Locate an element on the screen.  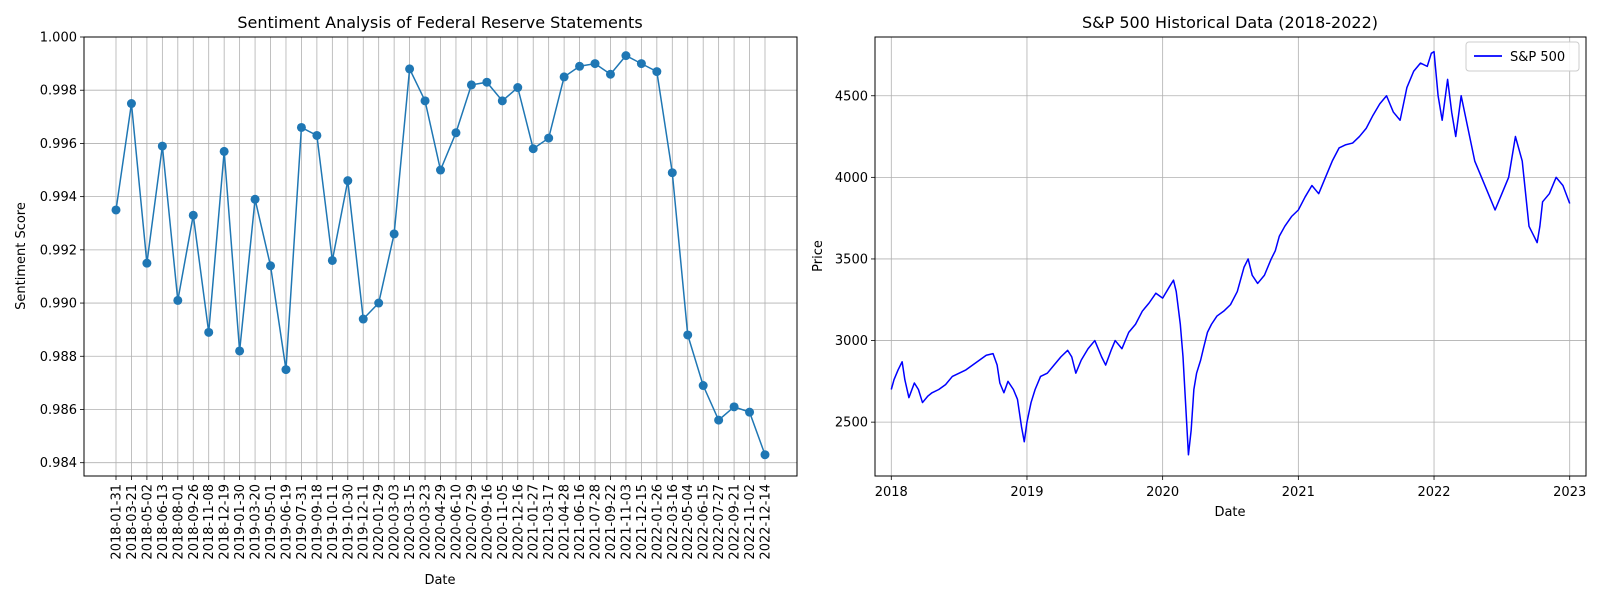
sentiment-x-tick-label: 2021-04-28 is located at coordinates (565, 522).